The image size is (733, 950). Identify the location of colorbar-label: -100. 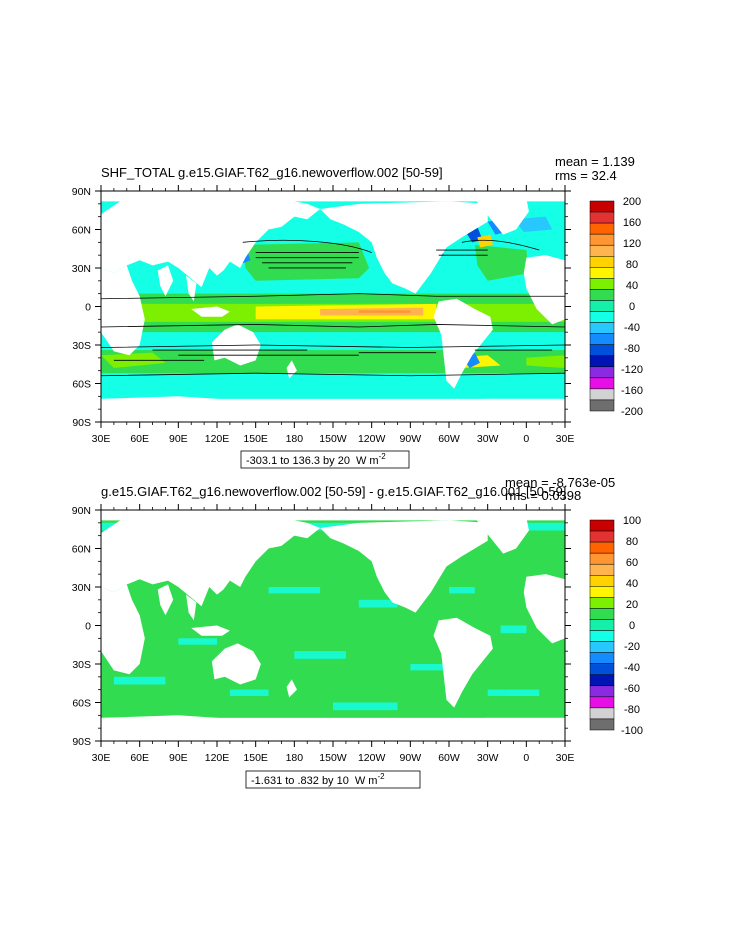
(632, 731).